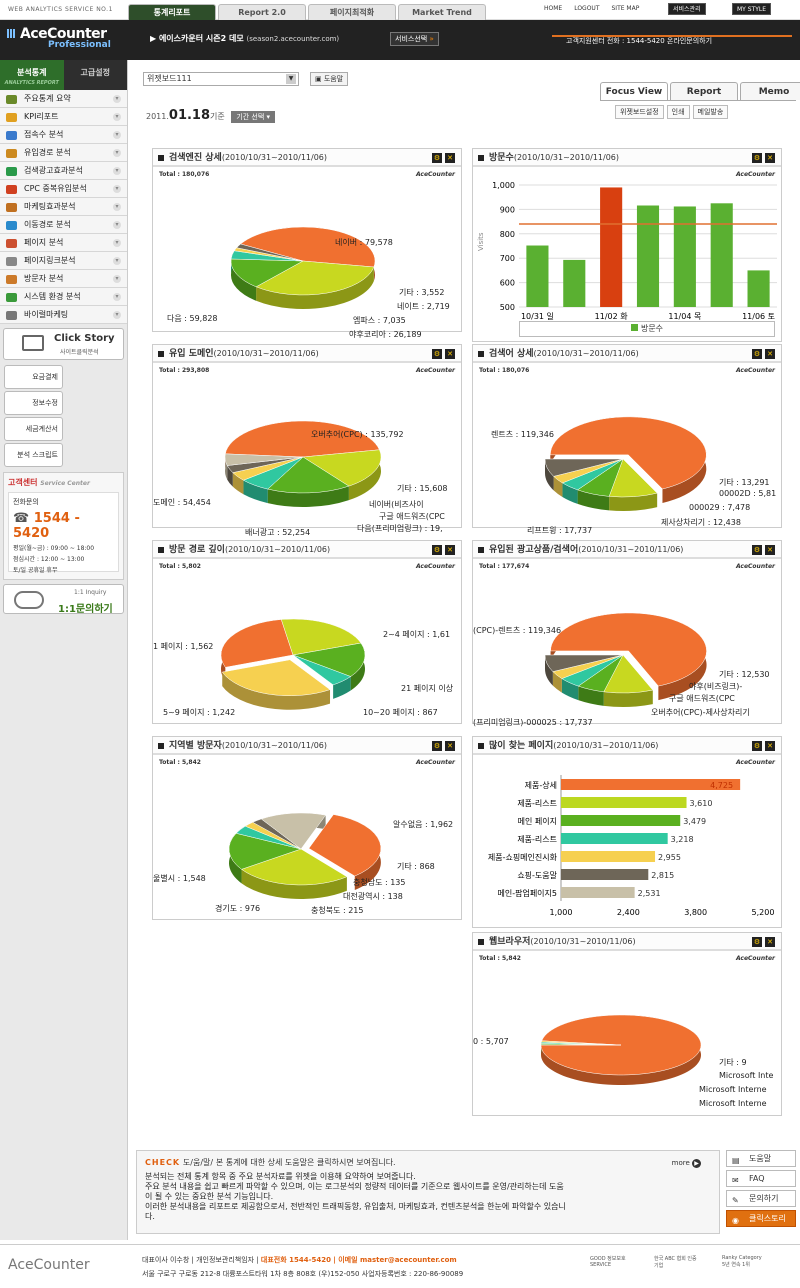  What do you see at coordinates (625, 8) in the screenshot?
I see `sitemap-link: SITE MAP` at bounding box center [625, 8].